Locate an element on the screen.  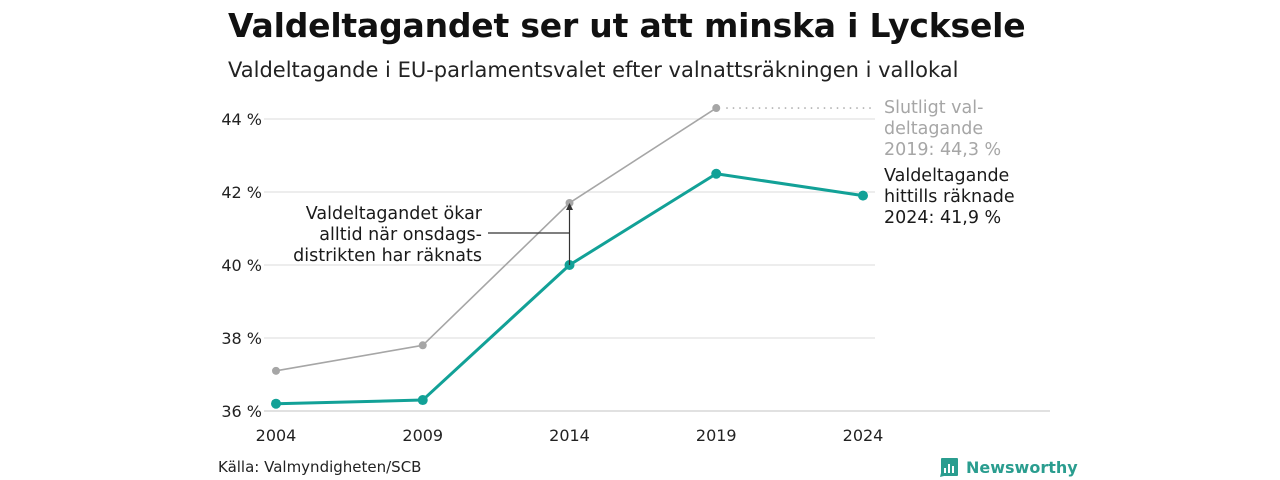
counted-turnout-label: 2024: 41,9 % is located at coordinates (942, 218).